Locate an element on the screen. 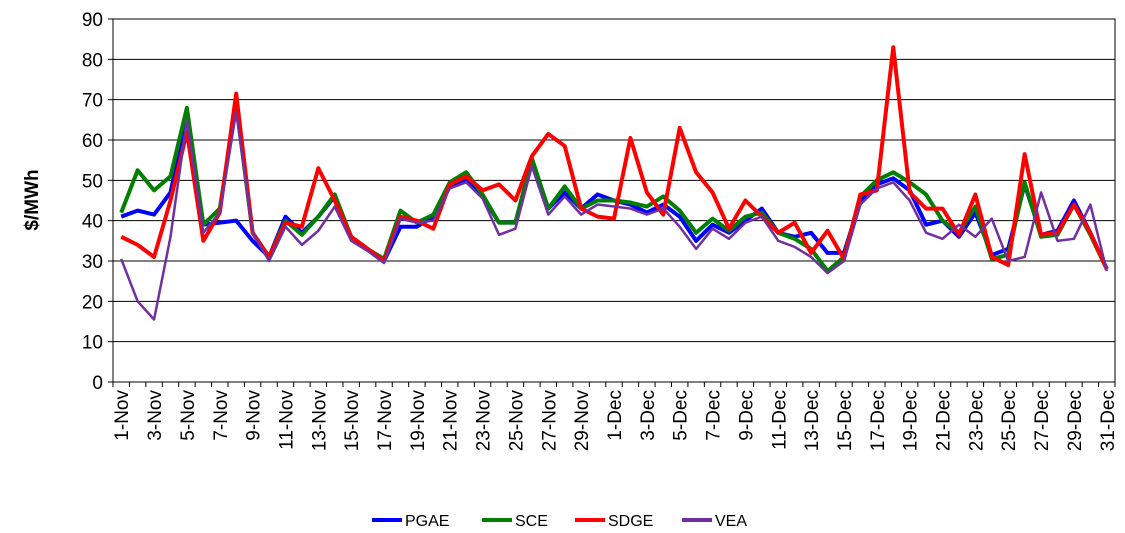 Image resolution: width=1125 pixels, height=533 pixels. x-tick-label: 13-Nov is located at coordinates (319, 421).